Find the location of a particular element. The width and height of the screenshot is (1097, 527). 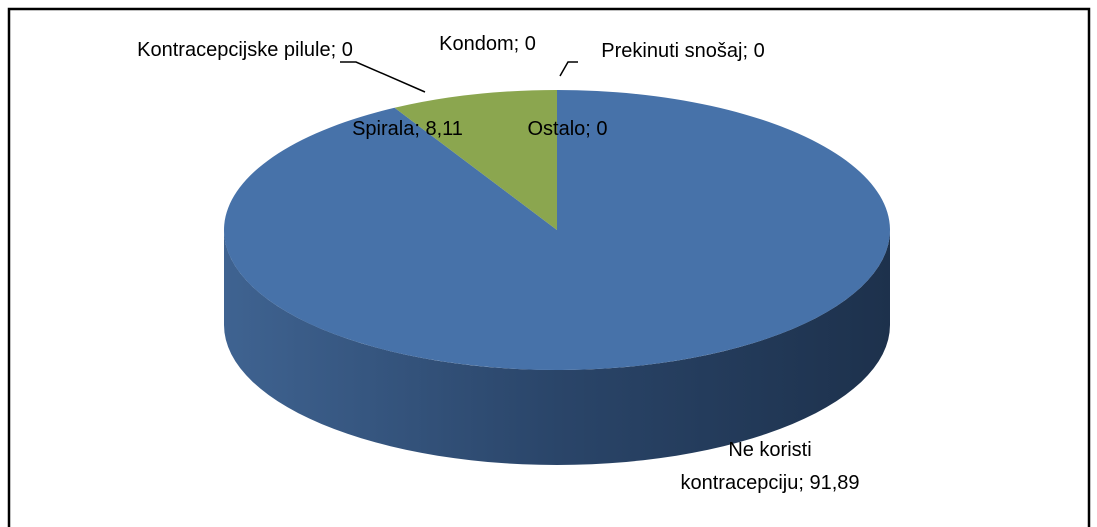

label-category: Kondom is located at coordinates (476, 44).